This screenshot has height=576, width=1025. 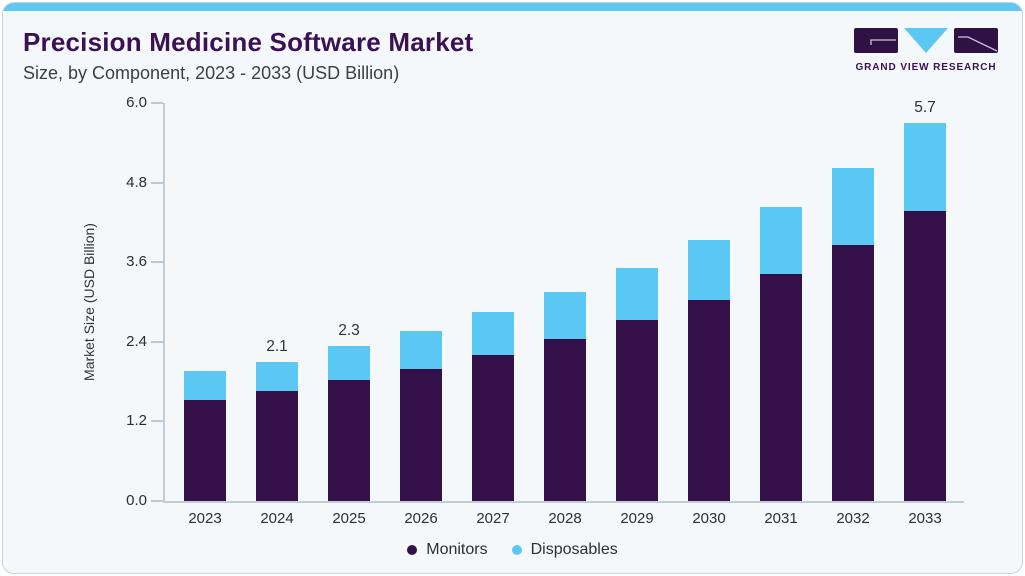 I want to click on bar-segment-monitors-2030, so click(x=709, y=400).